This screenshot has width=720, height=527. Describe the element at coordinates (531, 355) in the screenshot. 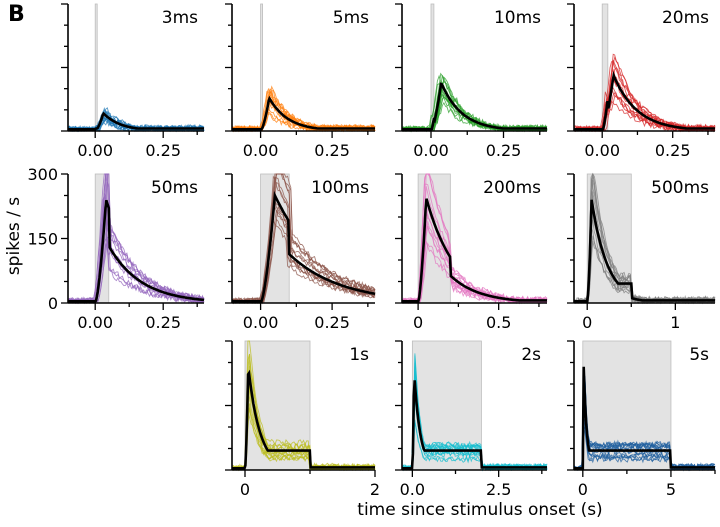

I see `subplot-title: 2s` at that location.